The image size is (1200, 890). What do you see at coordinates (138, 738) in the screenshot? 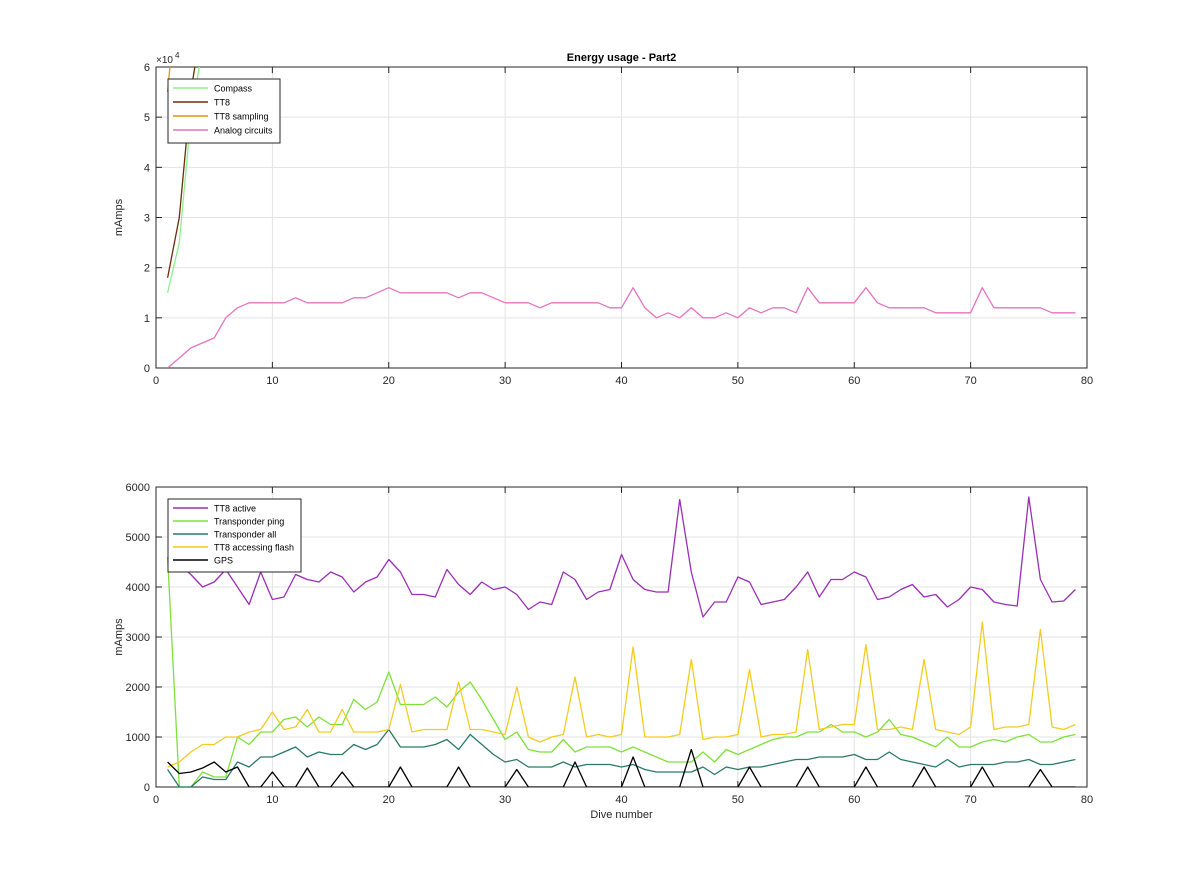
I see `y-tick-label: 1000` at bounding box center [138, 738].